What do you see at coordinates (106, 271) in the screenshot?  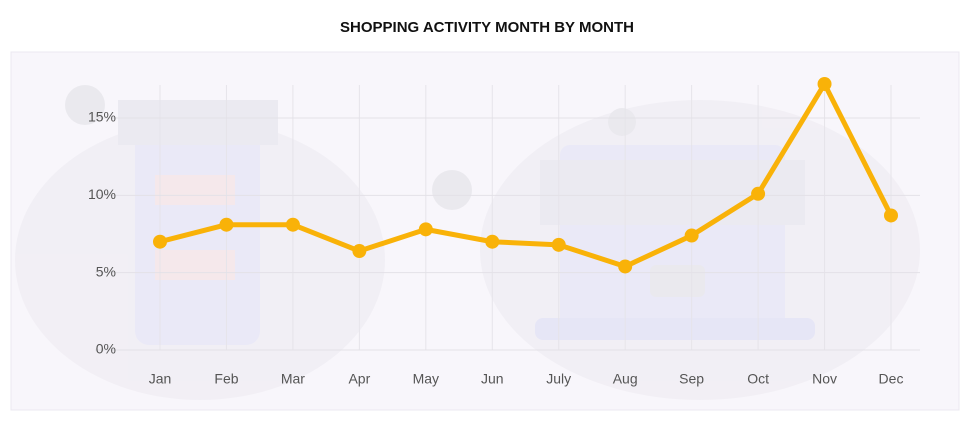 I see `y-tick-label: 5%` at bounding box center [106, 271].